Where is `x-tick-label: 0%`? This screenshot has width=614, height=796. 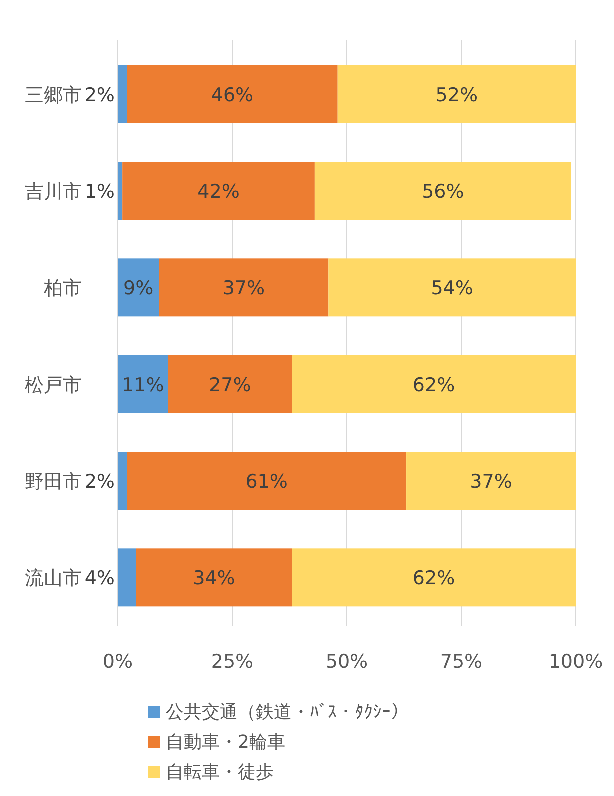 x-tick-label: 0% is located at coordinates (118, 662).